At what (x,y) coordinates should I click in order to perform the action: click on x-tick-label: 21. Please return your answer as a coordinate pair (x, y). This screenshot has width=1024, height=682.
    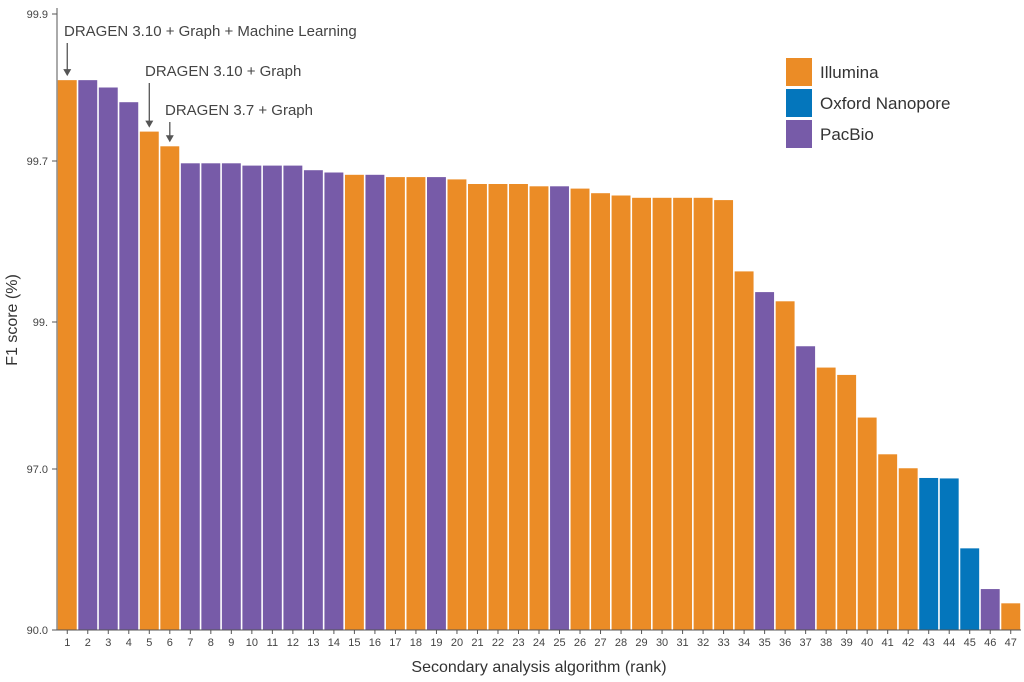
    Looking at the image, I should click on (477, 643).